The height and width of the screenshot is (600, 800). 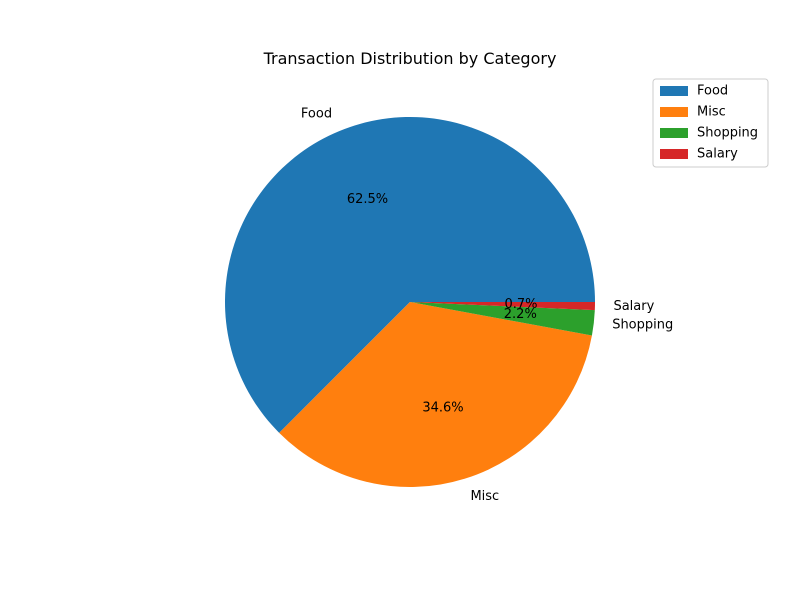 I want to click on legend-swatch-shopping, so click(x=674, y=133).